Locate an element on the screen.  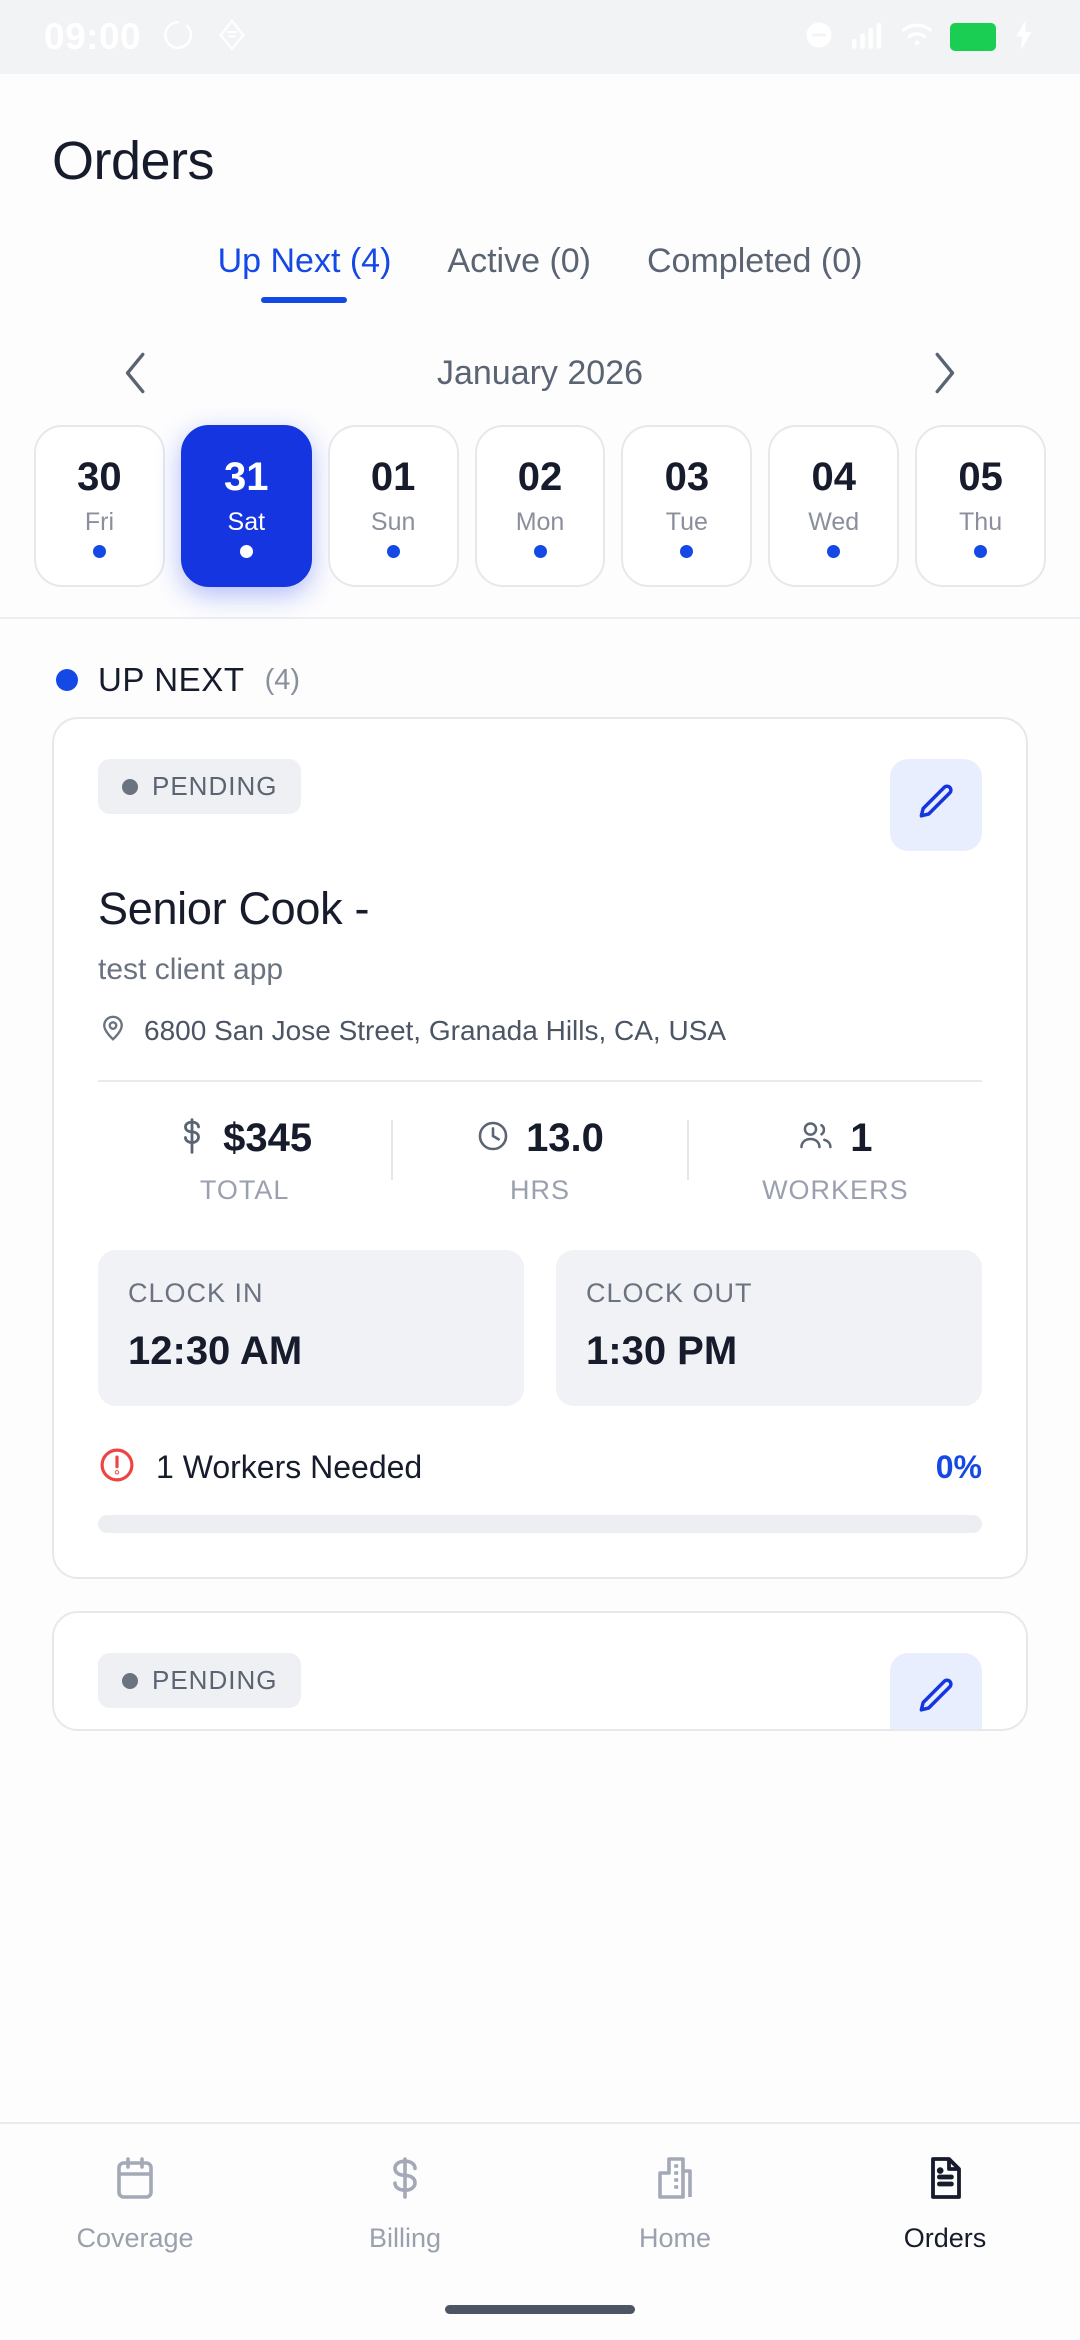
date-card-31: 31 Sat is located at coordinates (246, 506).